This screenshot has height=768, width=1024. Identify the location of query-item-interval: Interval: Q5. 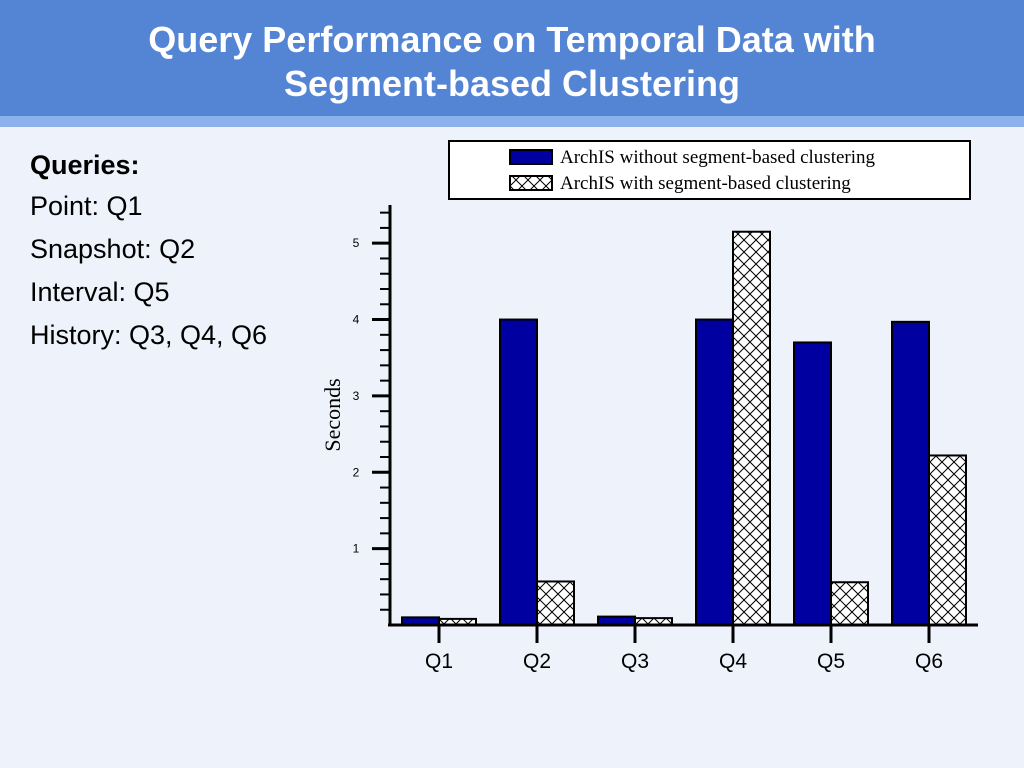
(100, 292).